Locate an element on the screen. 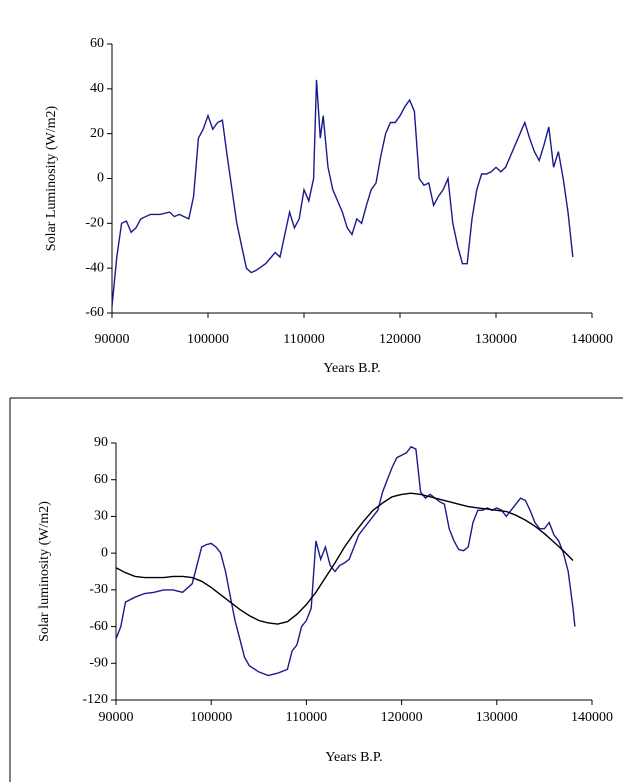 This screenshot has width=623, height=782. y-tick-label: 40 is located at coordinates (97, 88).